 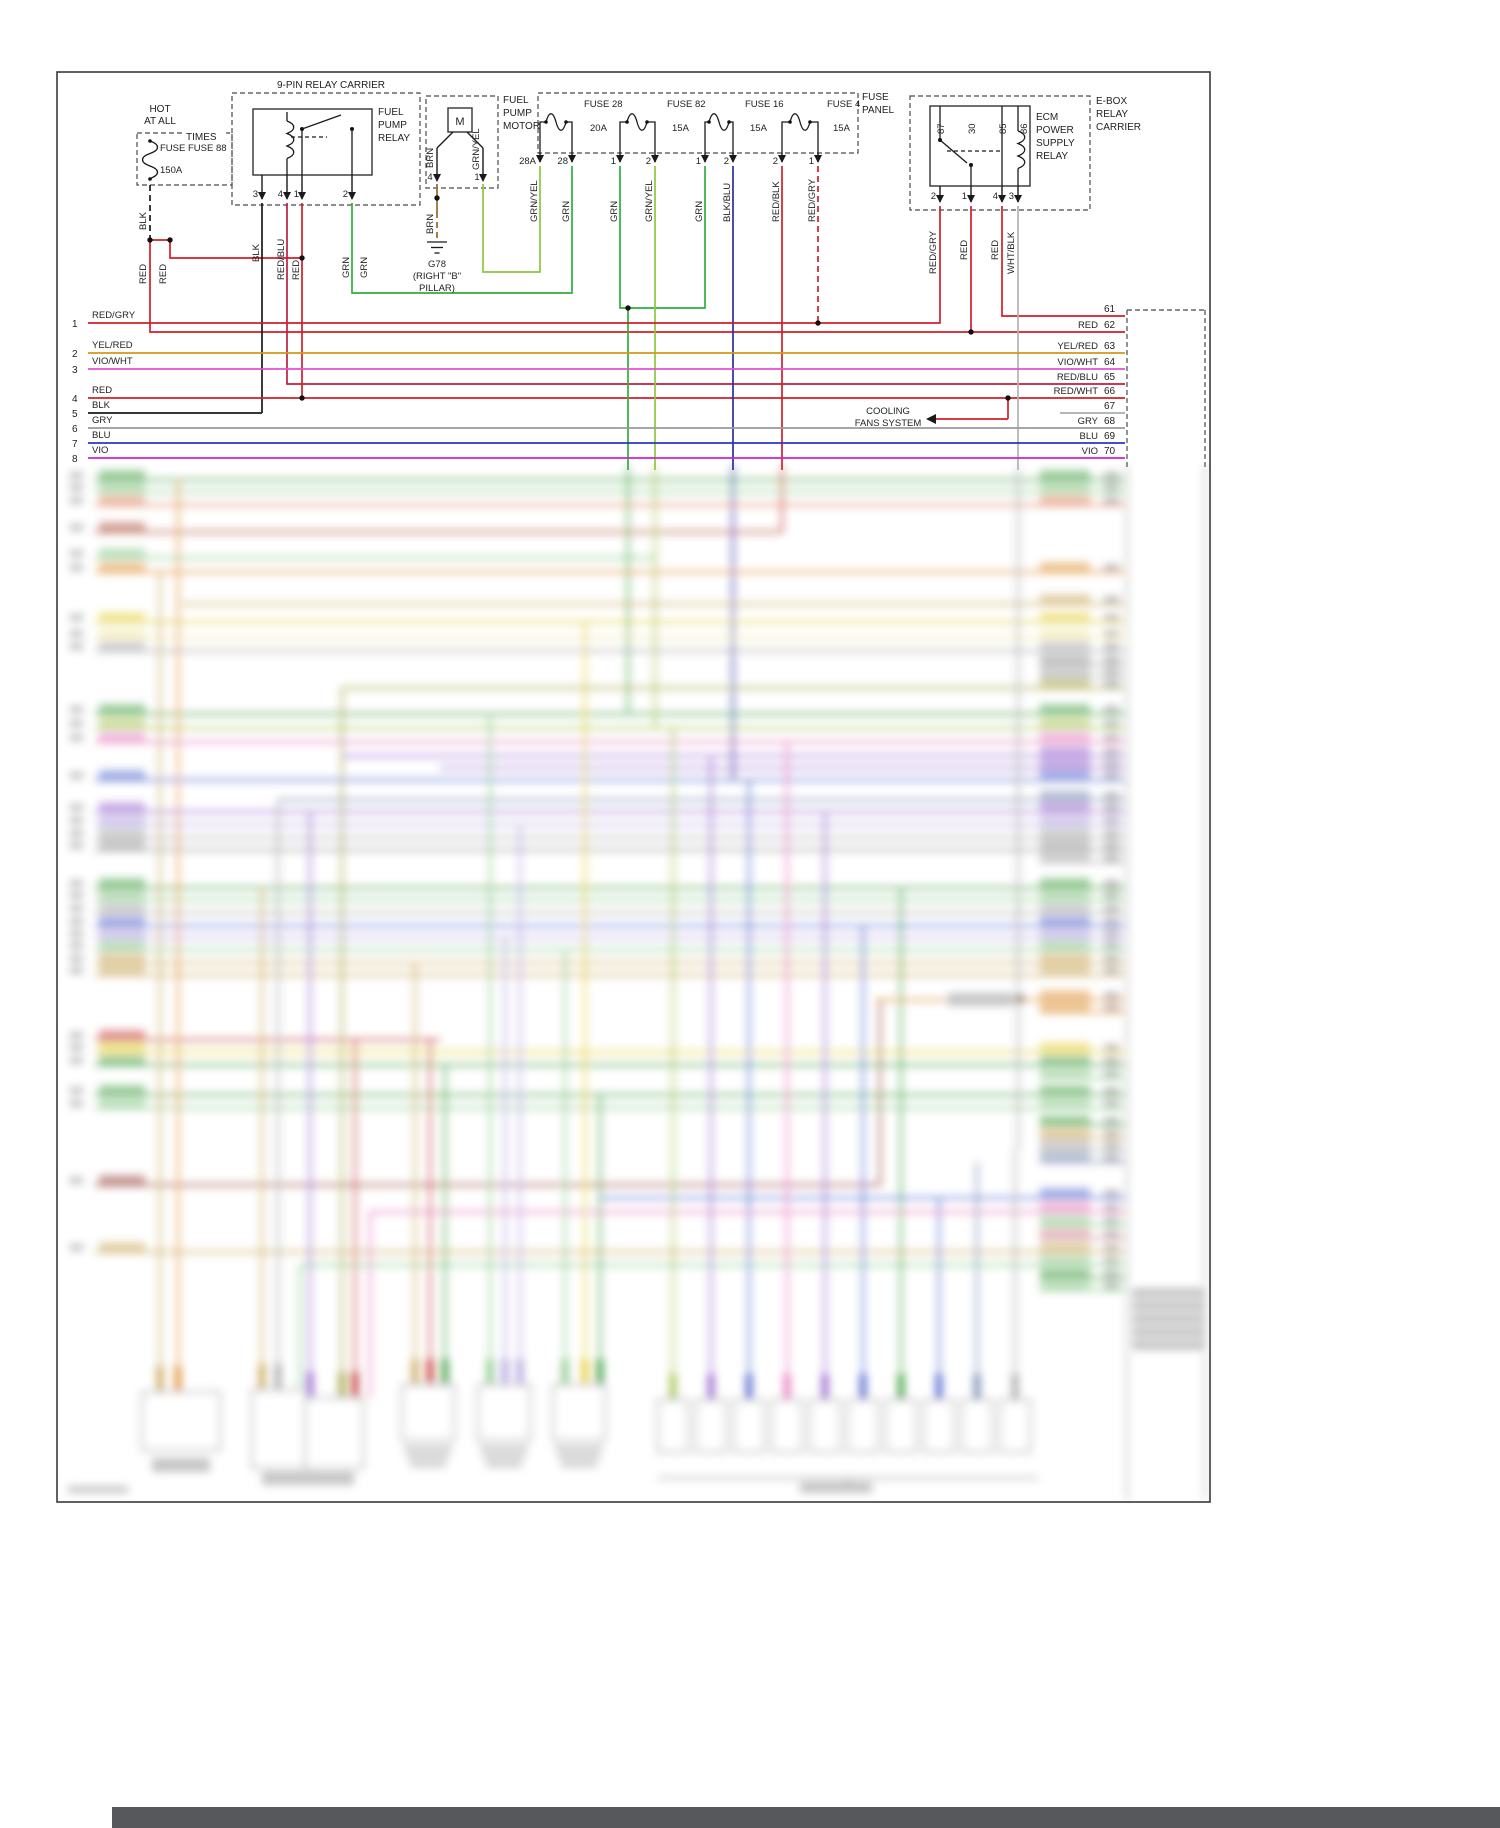 I want to click on relay-pin1-number: 1, so click(x=296, y=194).